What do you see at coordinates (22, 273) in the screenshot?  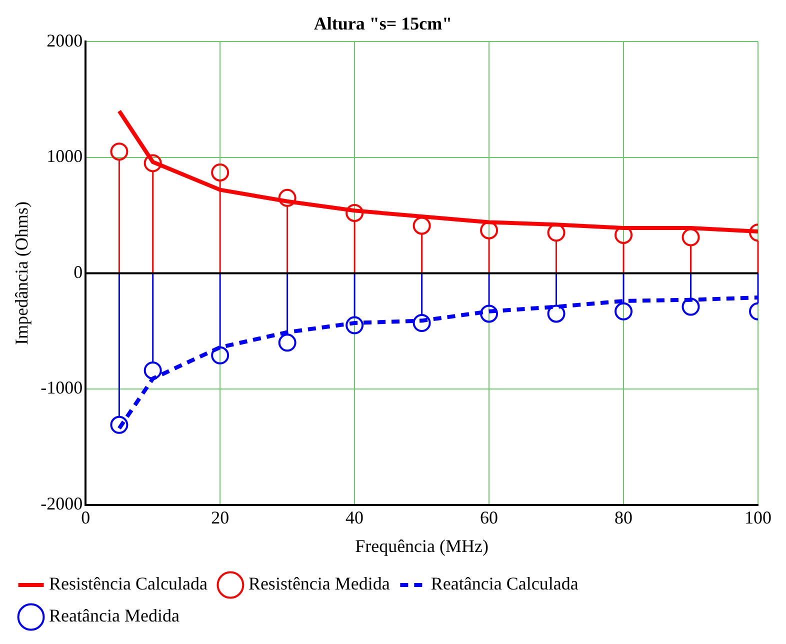 I see `y-axis-title: Impedância (Ohms)` at bounding box center [22, 273].